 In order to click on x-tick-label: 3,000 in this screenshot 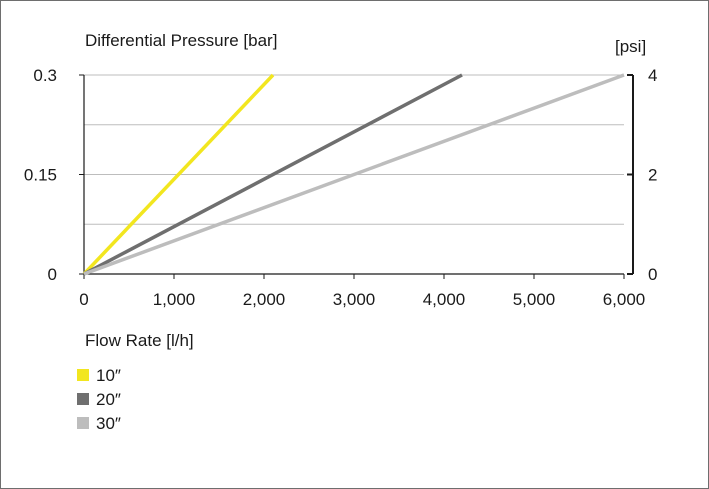, I will do `click(354, 299)`.